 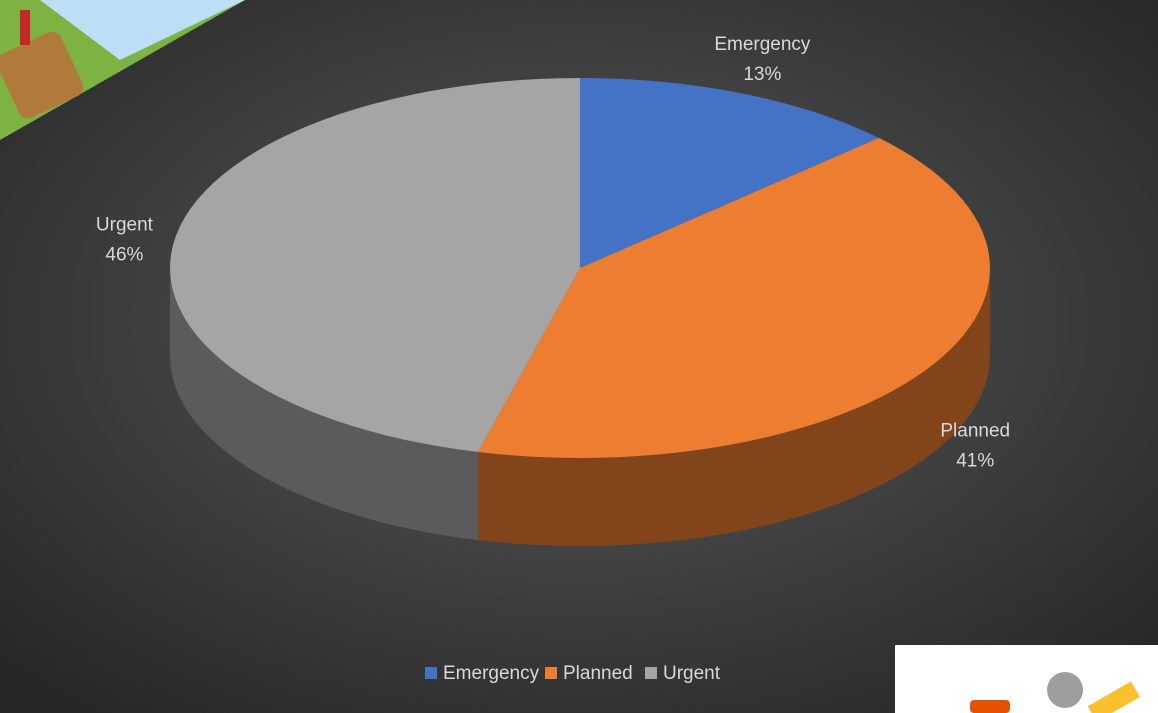 I want to click on legend-label: Planned, so click(x=598, y=673).